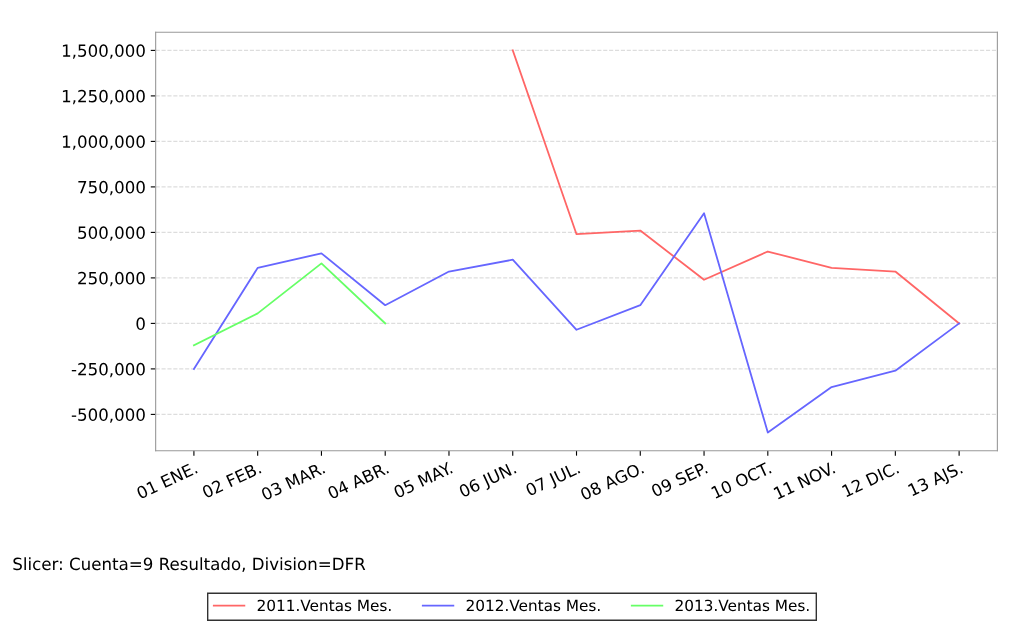  I want to click on x-tick-label: 01 ENE., so click(166, 480).